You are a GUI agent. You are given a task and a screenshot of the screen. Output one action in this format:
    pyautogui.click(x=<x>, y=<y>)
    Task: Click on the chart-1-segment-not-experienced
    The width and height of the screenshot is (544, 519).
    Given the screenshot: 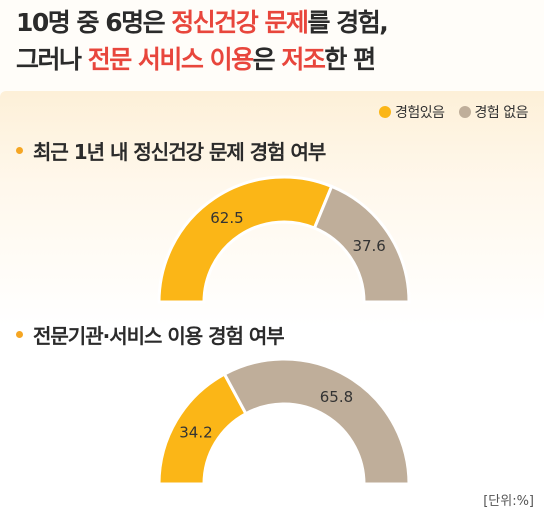 What is the action you would take?
    pyautogui.click(x=361, y=244)
    